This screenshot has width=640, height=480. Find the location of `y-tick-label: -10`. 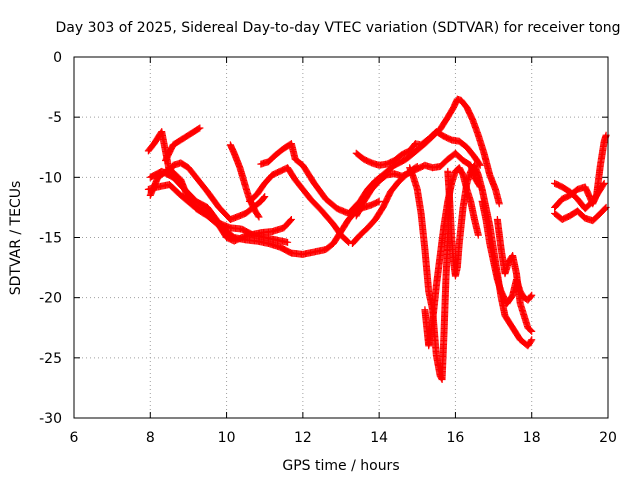

y-tick-label: -10 is located at coordinates (50, 178).